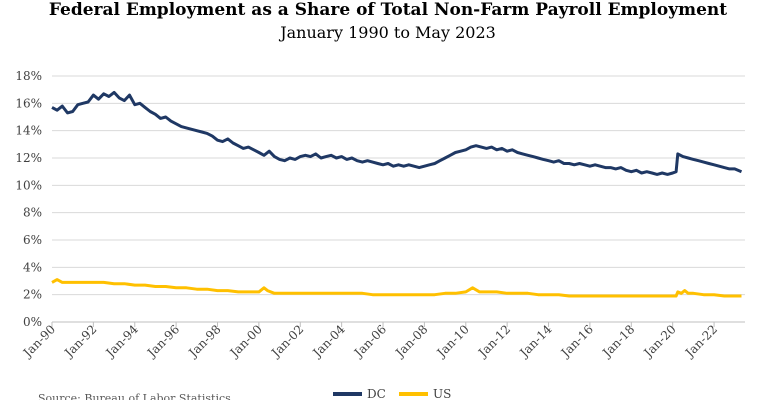 This screenshot has width=770, height=400. Describe the element at coordinates (576, 341) in the screenshot. I see `x-tick-label: Jan-16` at that location.